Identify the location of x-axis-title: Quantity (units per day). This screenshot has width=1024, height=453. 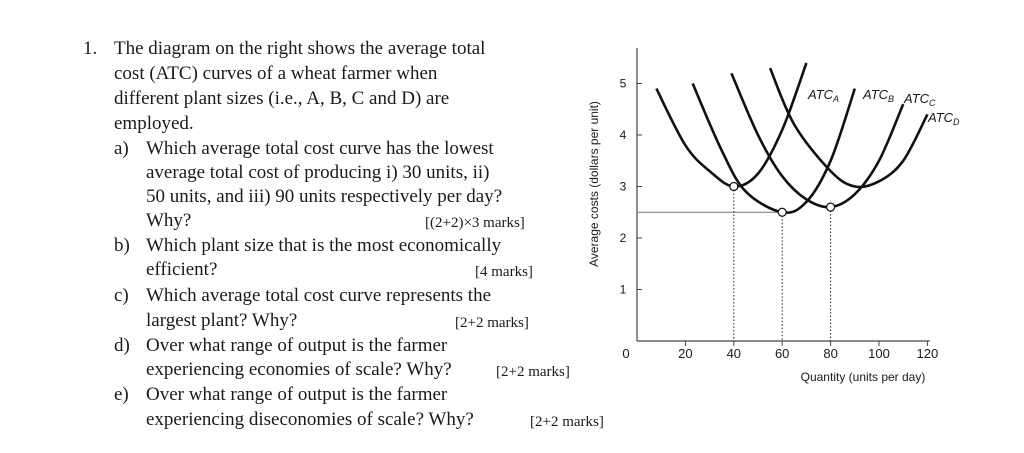
(863, 377).